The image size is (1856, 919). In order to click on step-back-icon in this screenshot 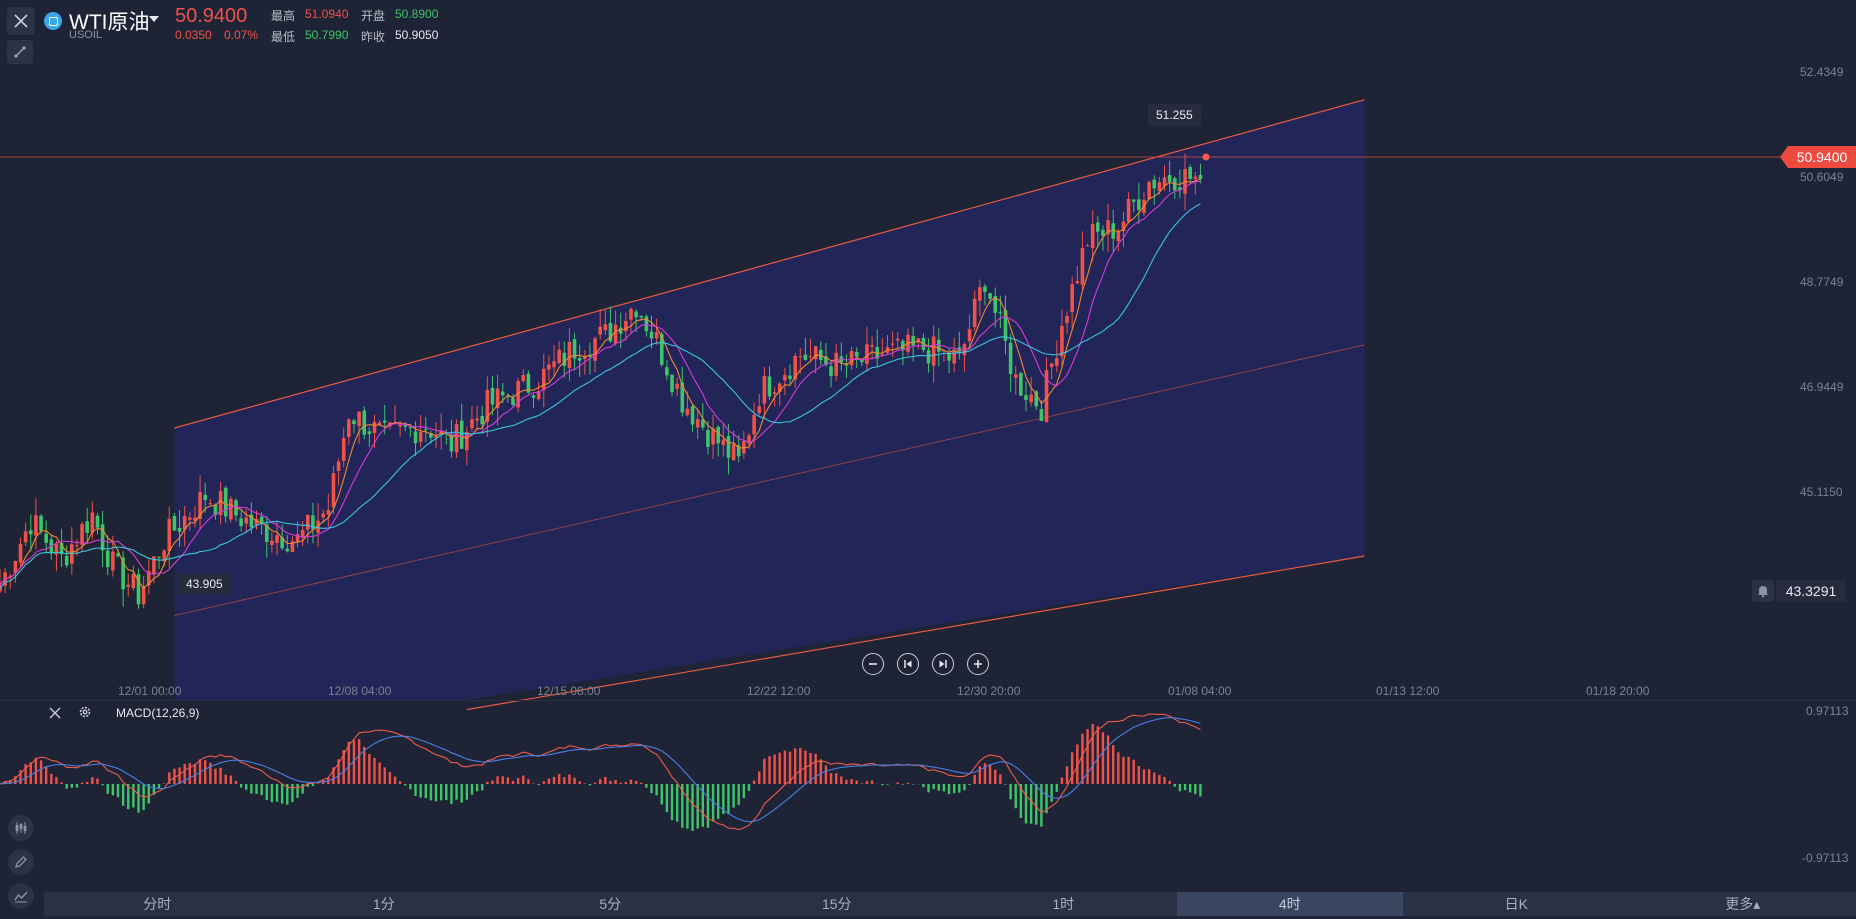, I will do `click(908, 664)`.